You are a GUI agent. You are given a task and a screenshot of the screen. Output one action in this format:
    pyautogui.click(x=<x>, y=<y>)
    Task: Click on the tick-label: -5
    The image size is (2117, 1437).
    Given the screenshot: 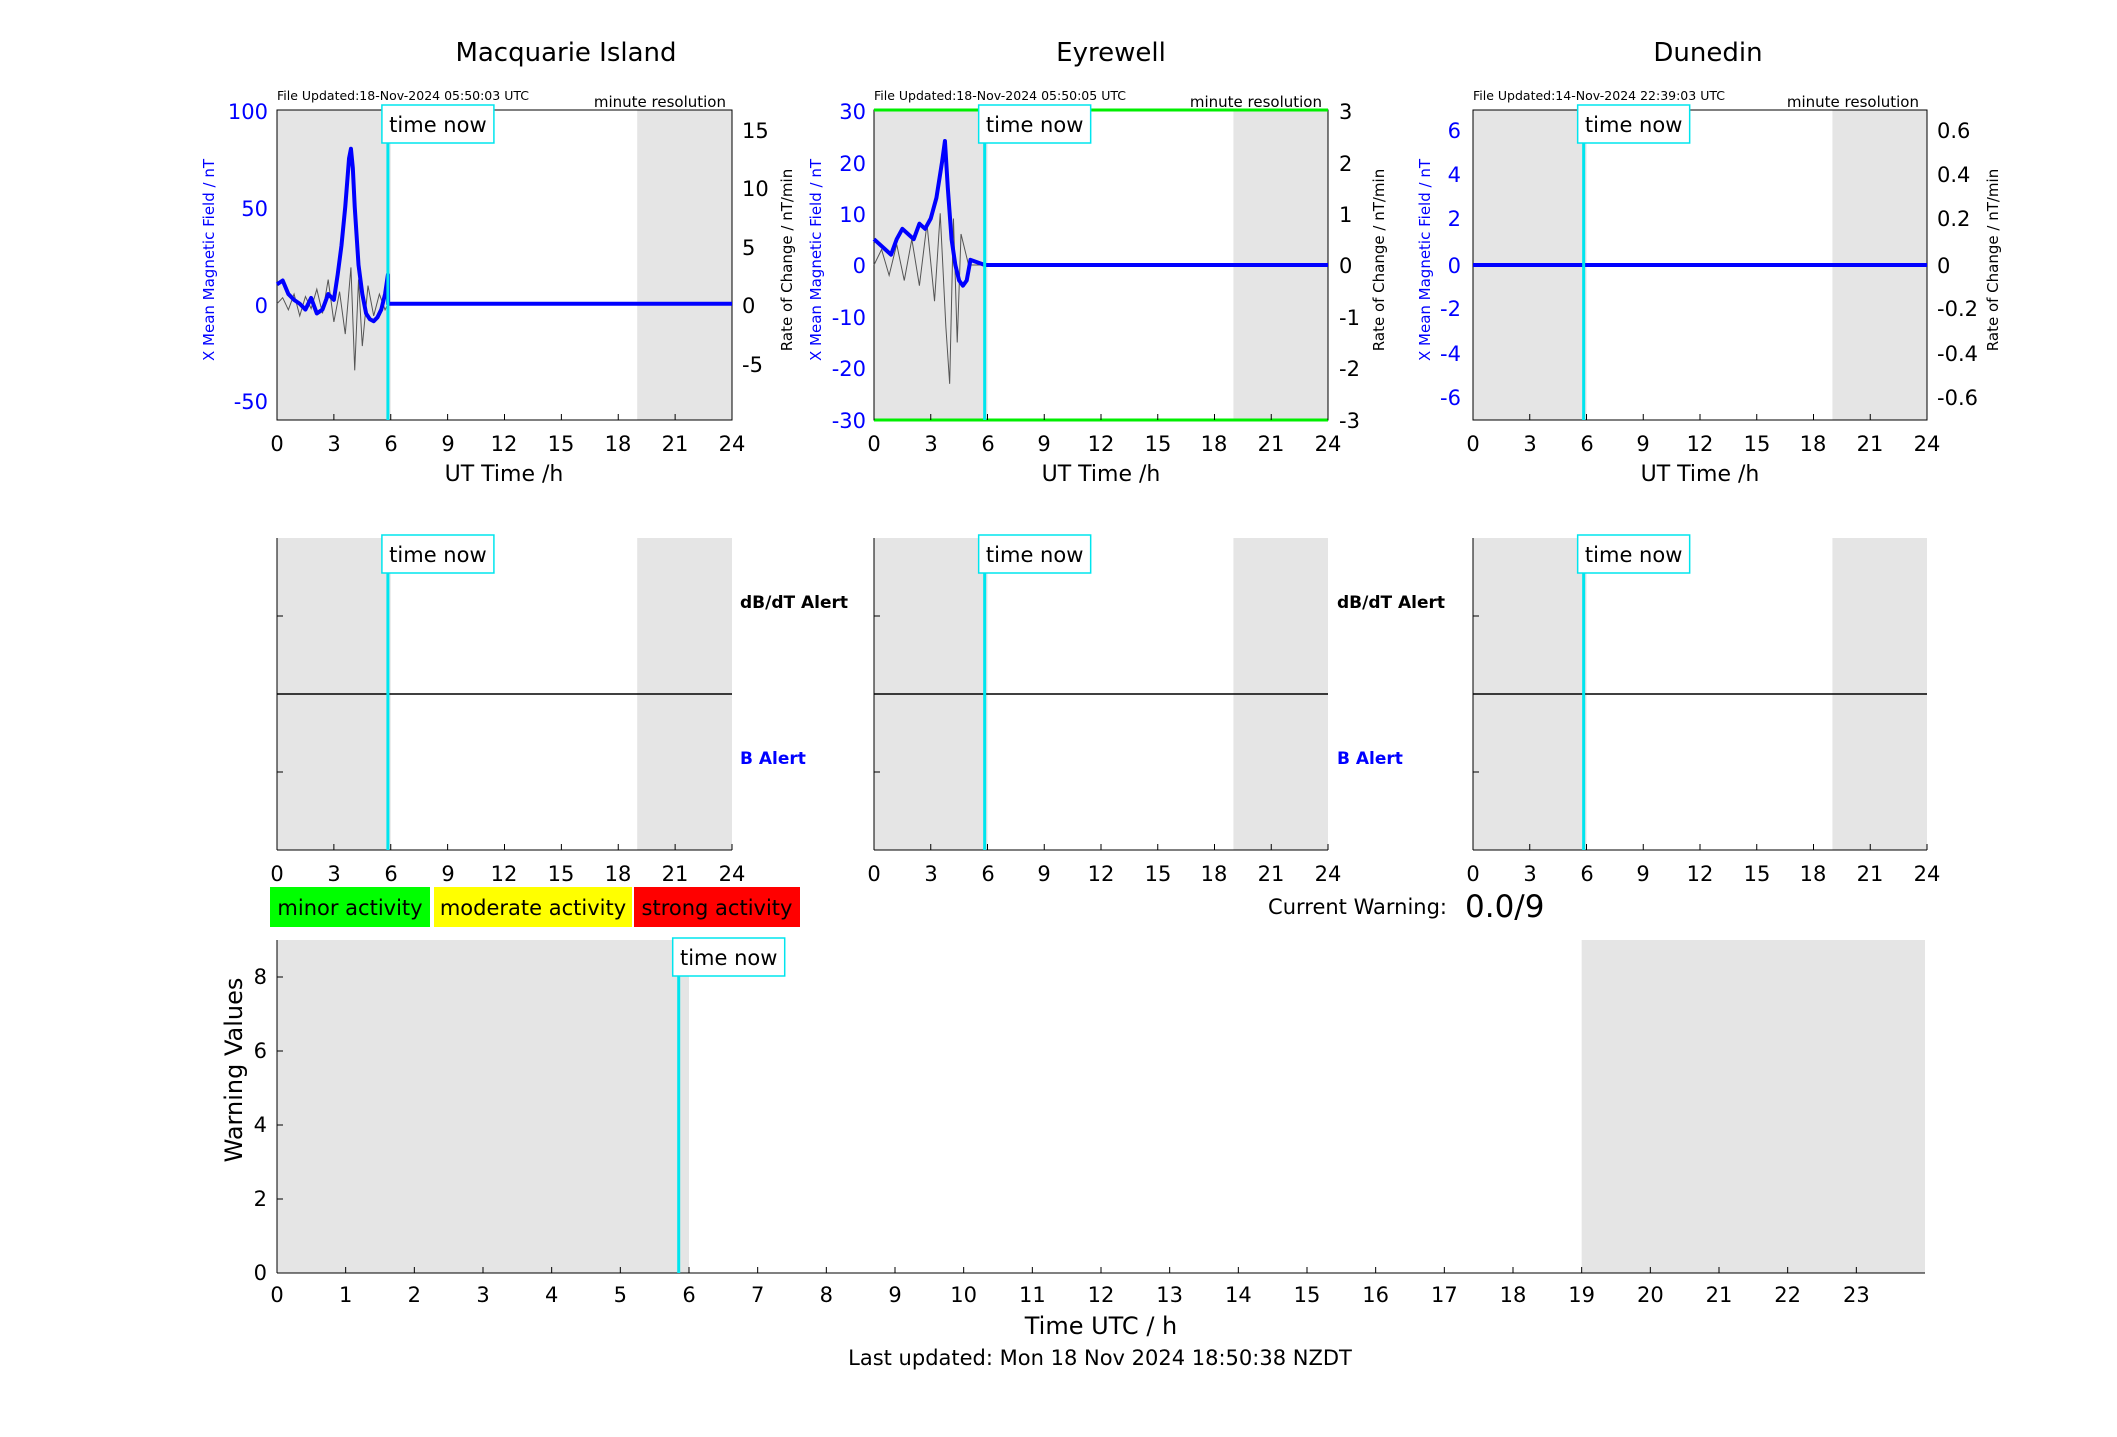 What is the action you would take?
    pyautogui.click(x=752, y=365)
    